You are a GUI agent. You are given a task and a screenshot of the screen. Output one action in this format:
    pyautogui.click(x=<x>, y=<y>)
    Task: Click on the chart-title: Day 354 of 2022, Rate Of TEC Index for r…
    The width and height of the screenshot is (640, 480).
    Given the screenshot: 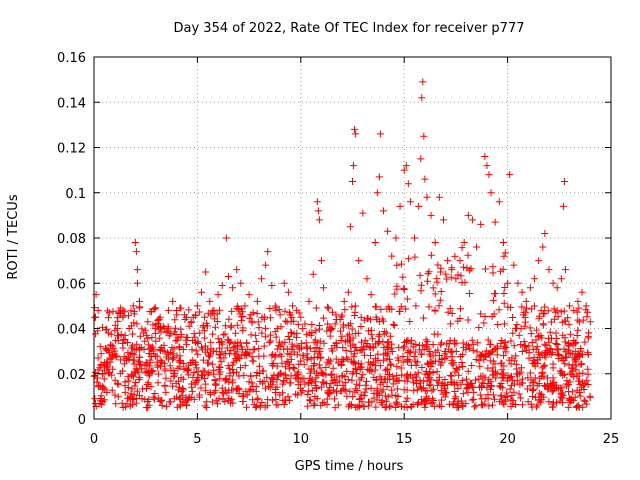 What is the action you would take?
    pyautogui.click(x=349, y=28)
    